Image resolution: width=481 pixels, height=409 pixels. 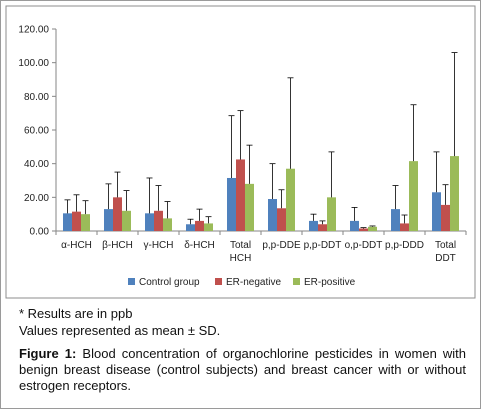 I want to click on y-tick-label: 40.00, so click(x=36, y=164).